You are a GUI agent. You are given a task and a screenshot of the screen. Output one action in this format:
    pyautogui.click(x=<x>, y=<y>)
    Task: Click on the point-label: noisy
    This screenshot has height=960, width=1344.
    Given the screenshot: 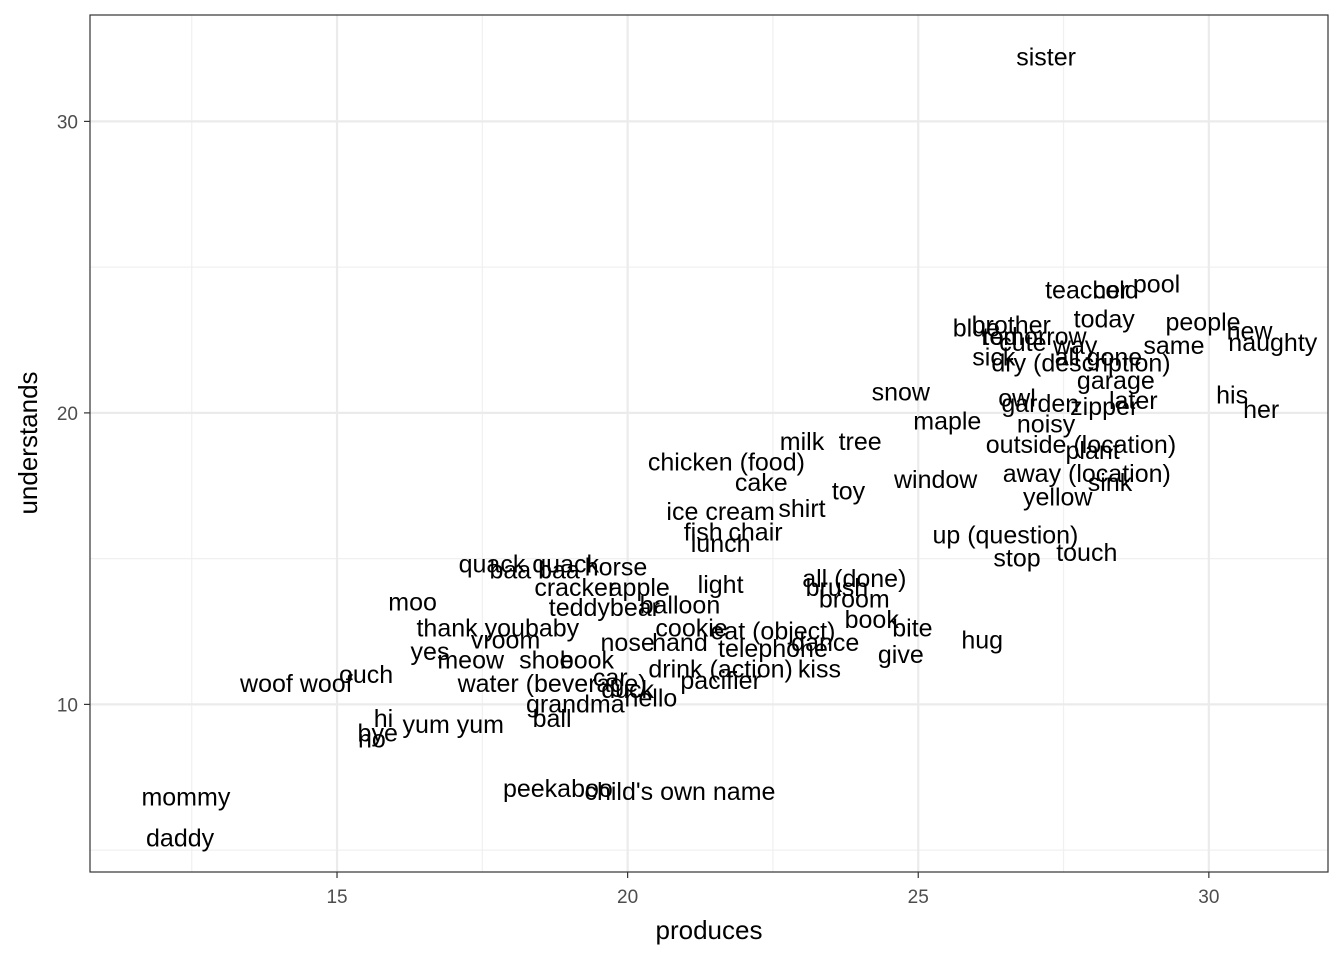 What is the action you would take?
    pyautogui.click(x=1046, y=425)
    